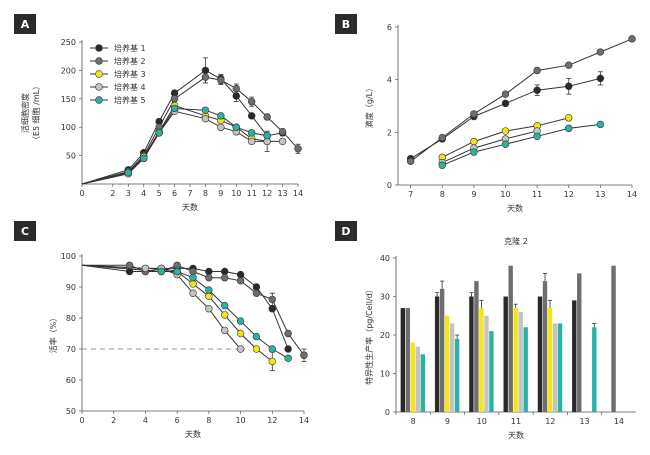 This screenshot has height=455, width=650. Describe the element at coordinates (516, 241) in the screenshot. I see `chart-title: 克隆 2` at that location.